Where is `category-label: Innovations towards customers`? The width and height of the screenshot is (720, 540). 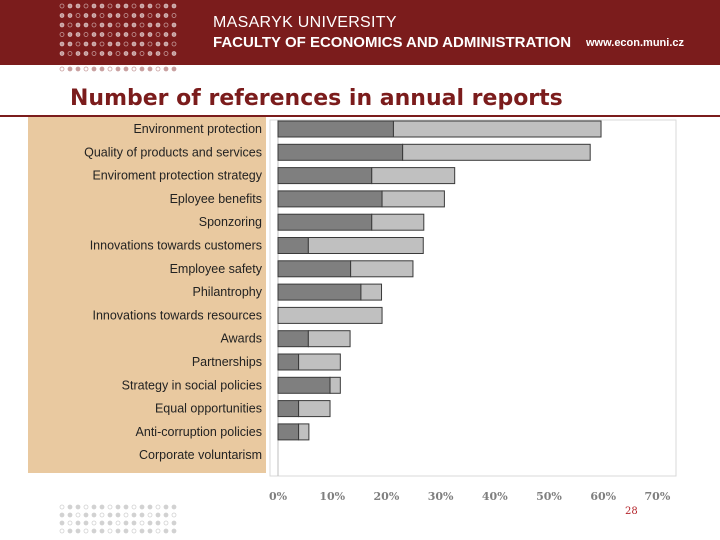
category-label: Innovations towards customers is located at coordinates (176, 246).